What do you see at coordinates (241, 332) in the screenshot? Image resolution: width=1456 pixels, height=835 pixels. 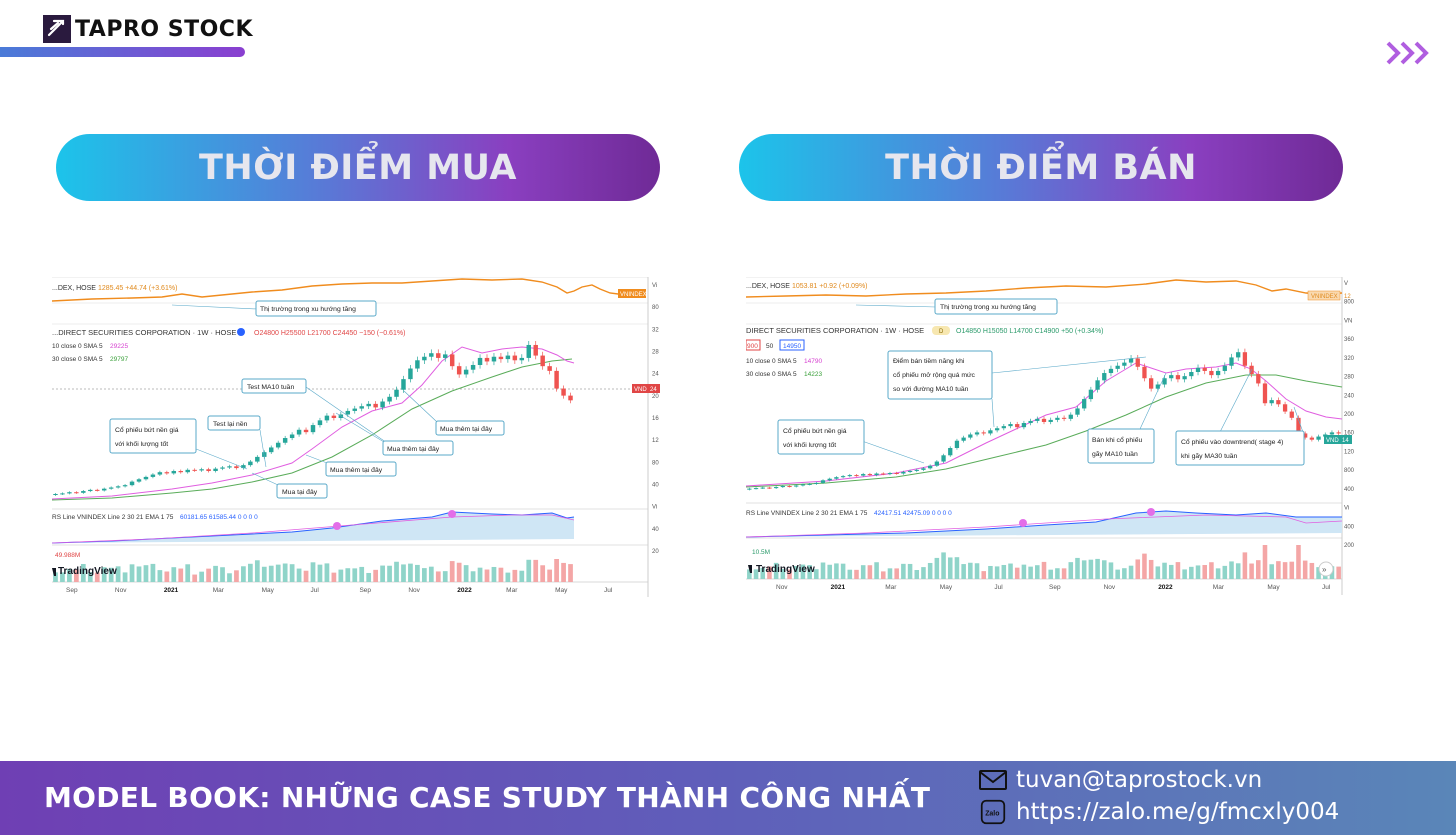 I see `replay-icon` at bounding box center [241, 332].